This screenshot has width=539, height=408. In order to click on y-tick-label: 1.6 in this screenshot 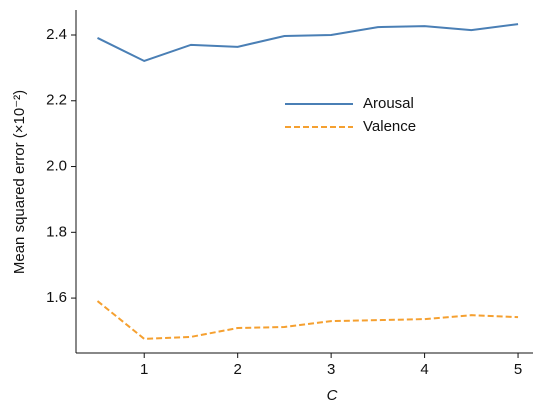, I will do `click(56, 297)`.